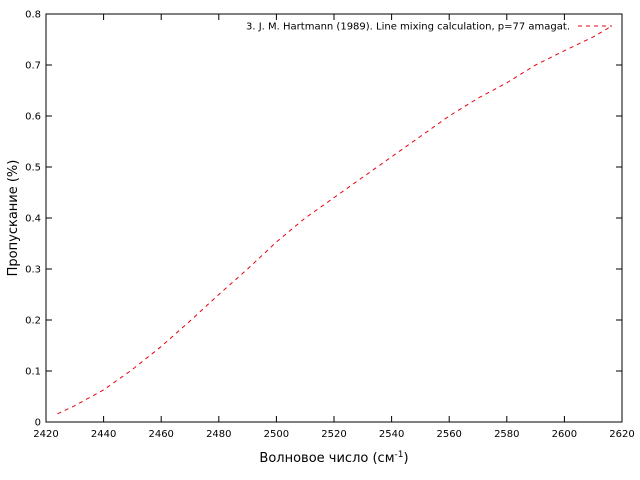  I want to click on x-tick-label: 2440, so click(103, 434).